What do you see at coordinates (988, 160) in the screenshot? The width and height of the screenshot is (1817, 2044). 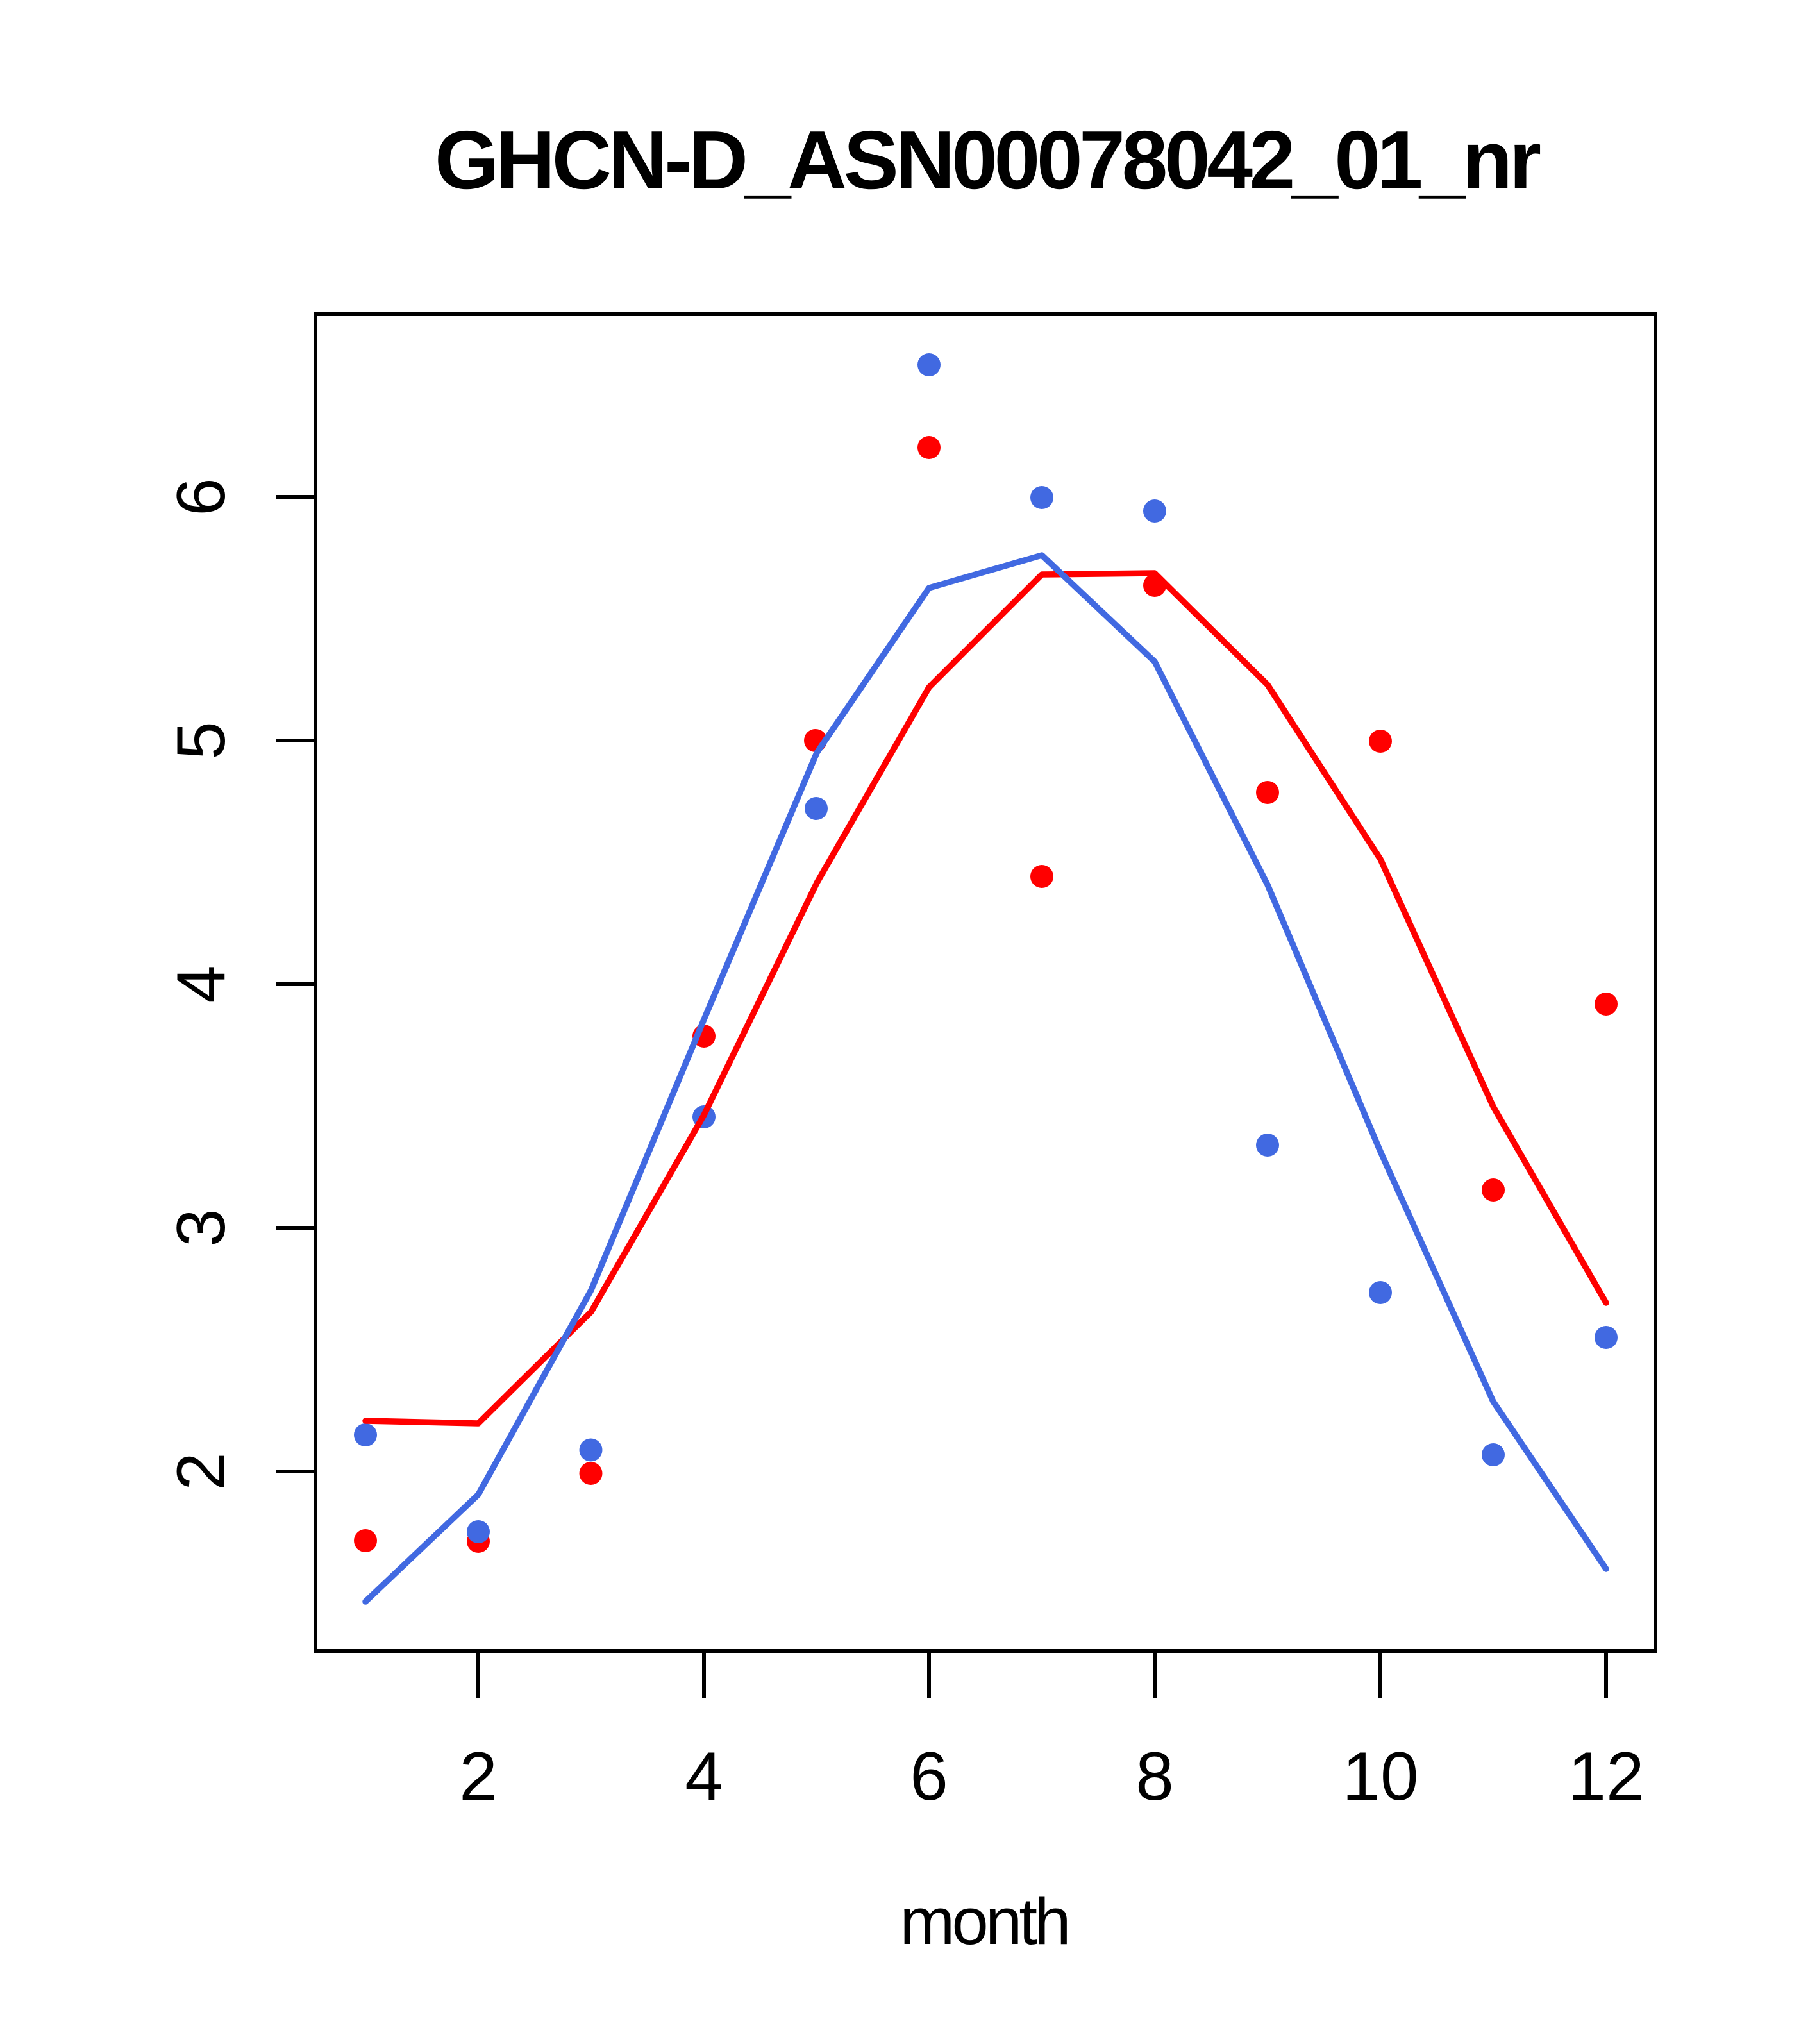 I see `svg-text: GHCN-D_ASN00078042_01_nr` at bounding box center [988, 160].